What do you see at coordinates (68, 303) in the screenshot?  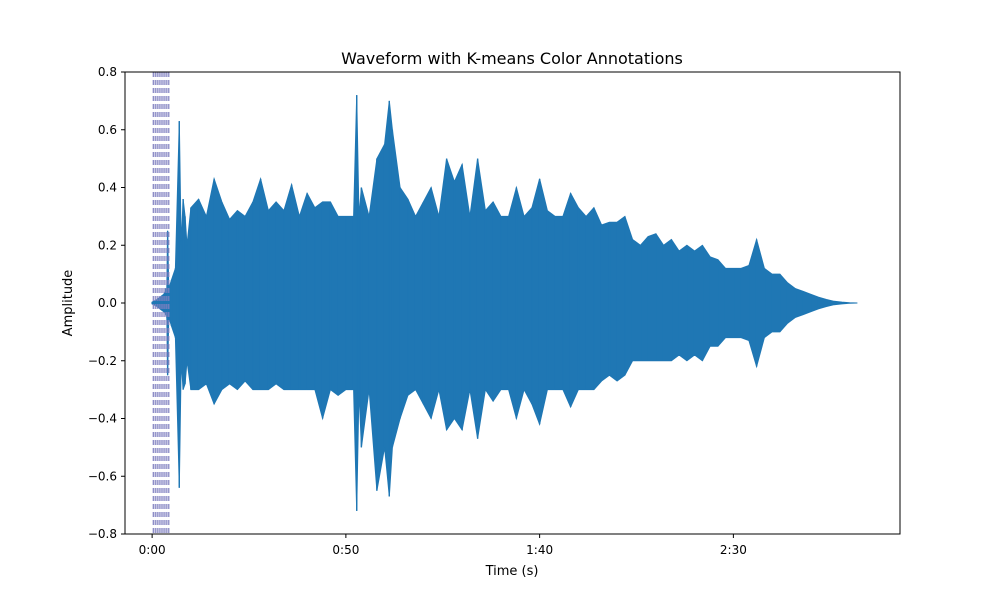 I see `y-axis-label: Amplitude` at bounding box center [68, 303].